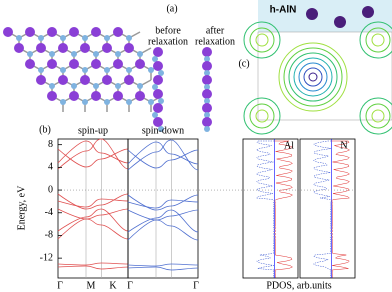  Describe the element at coordinates (113, 285) in the screenshot. I see `k-label: K` at that location.